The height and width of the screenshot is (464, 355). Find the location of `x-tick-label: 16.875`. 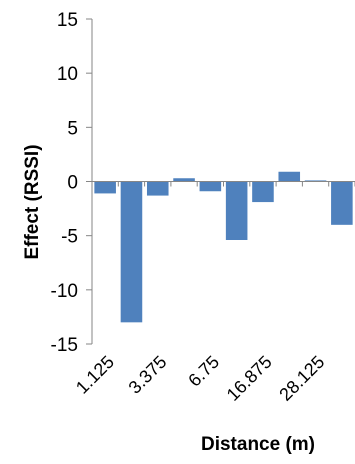

x-tick-label: 16.875 is located at coordinates (249, 378).